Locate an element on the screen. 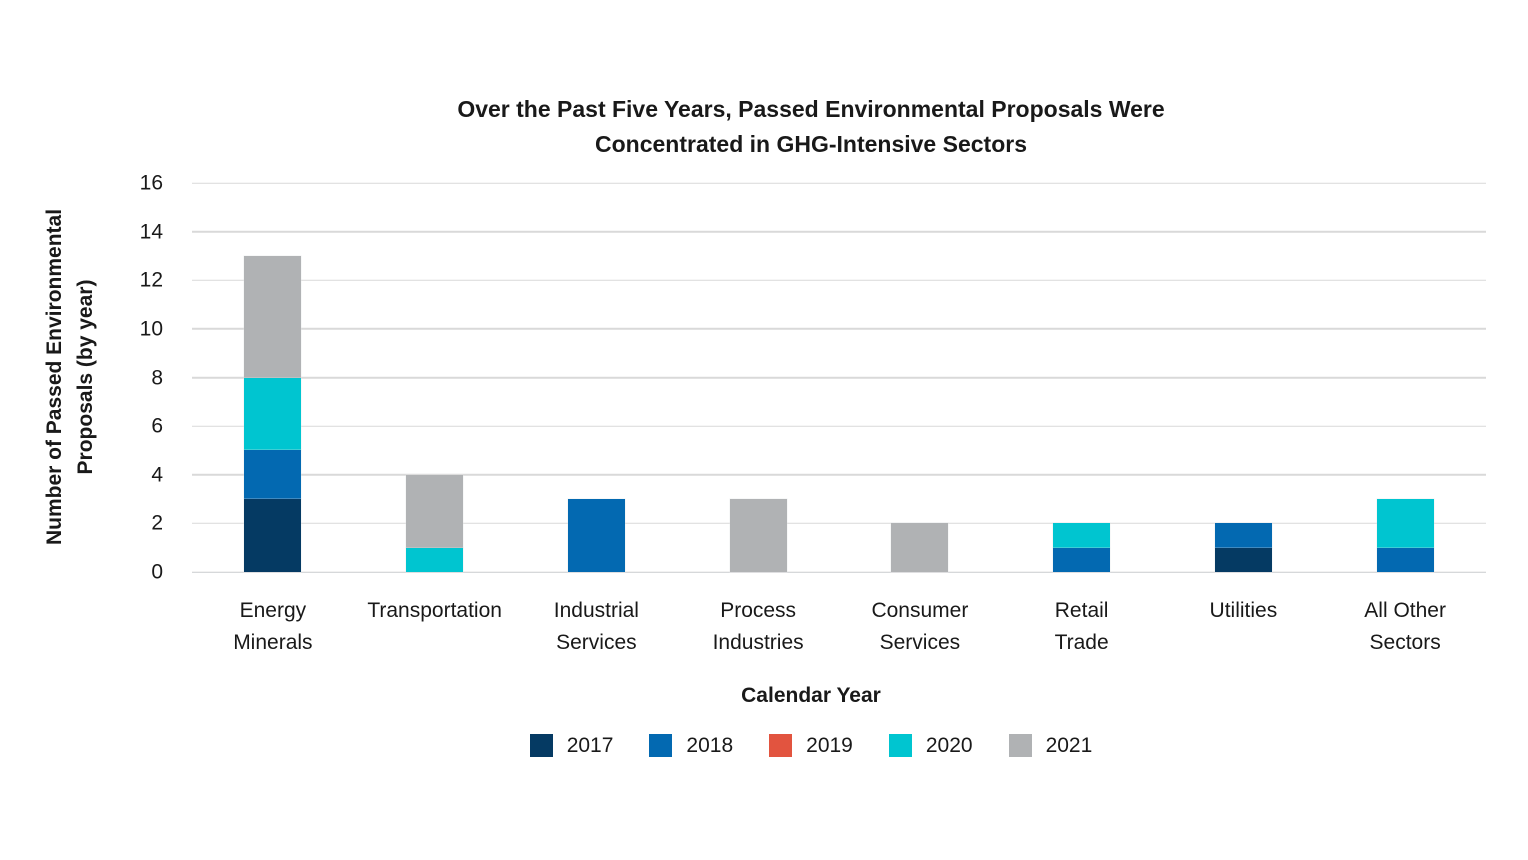  bar-segment-energy-minerals-2018 is located at coordinates (273, 475).